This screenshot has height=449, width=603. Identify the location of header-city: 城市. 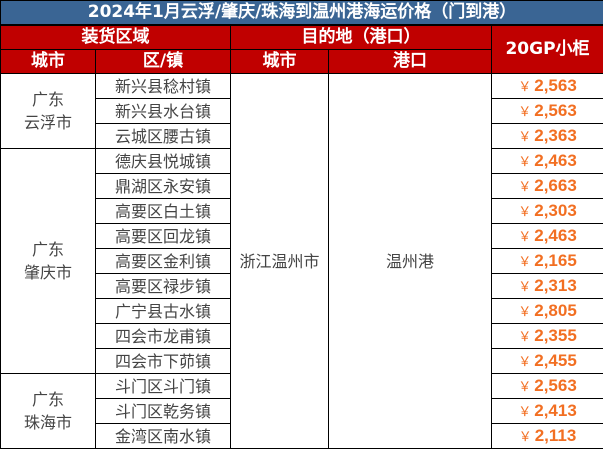
(48, 62).